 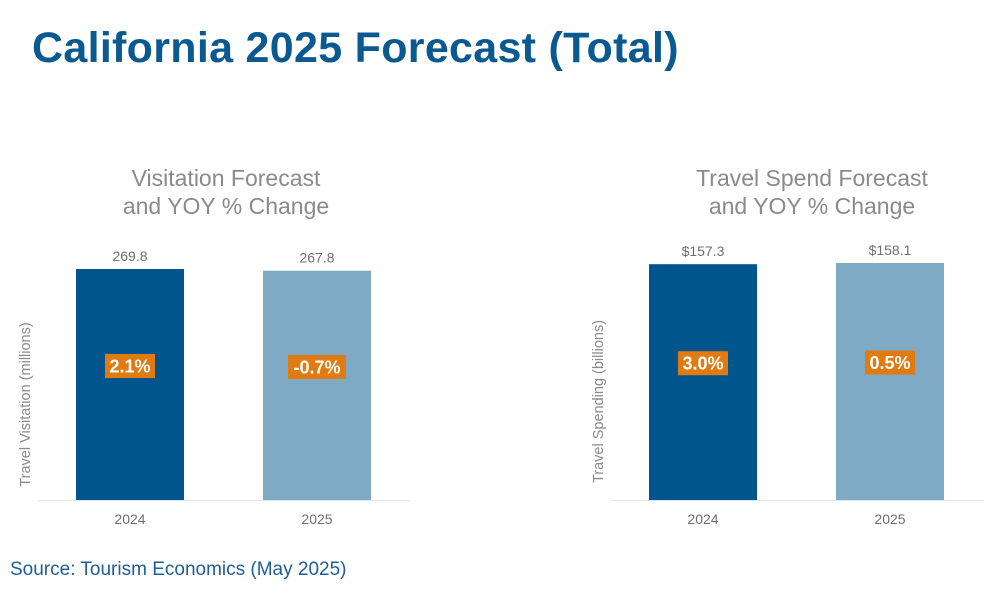 I want to click on value-label: 267.8, so click(x=316, y=258).